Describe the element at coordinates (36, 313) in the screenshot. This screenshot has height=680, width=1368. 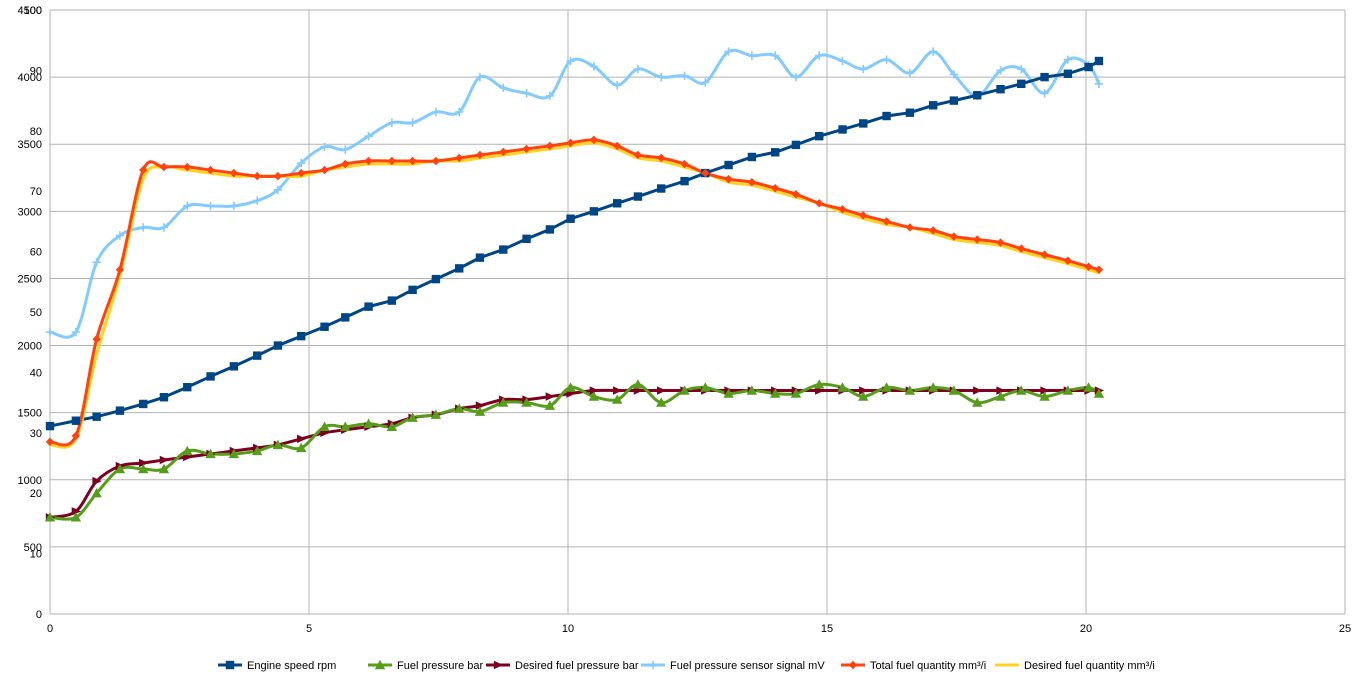
I see `y-tick-label-small: 50` at that location.